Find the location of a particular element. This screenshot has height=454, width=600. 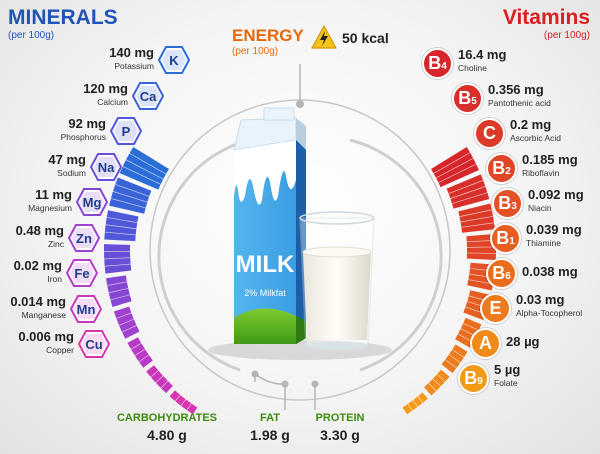

vitamin-name: Alpha-Tocopherol is located at coordinates (549, 313).